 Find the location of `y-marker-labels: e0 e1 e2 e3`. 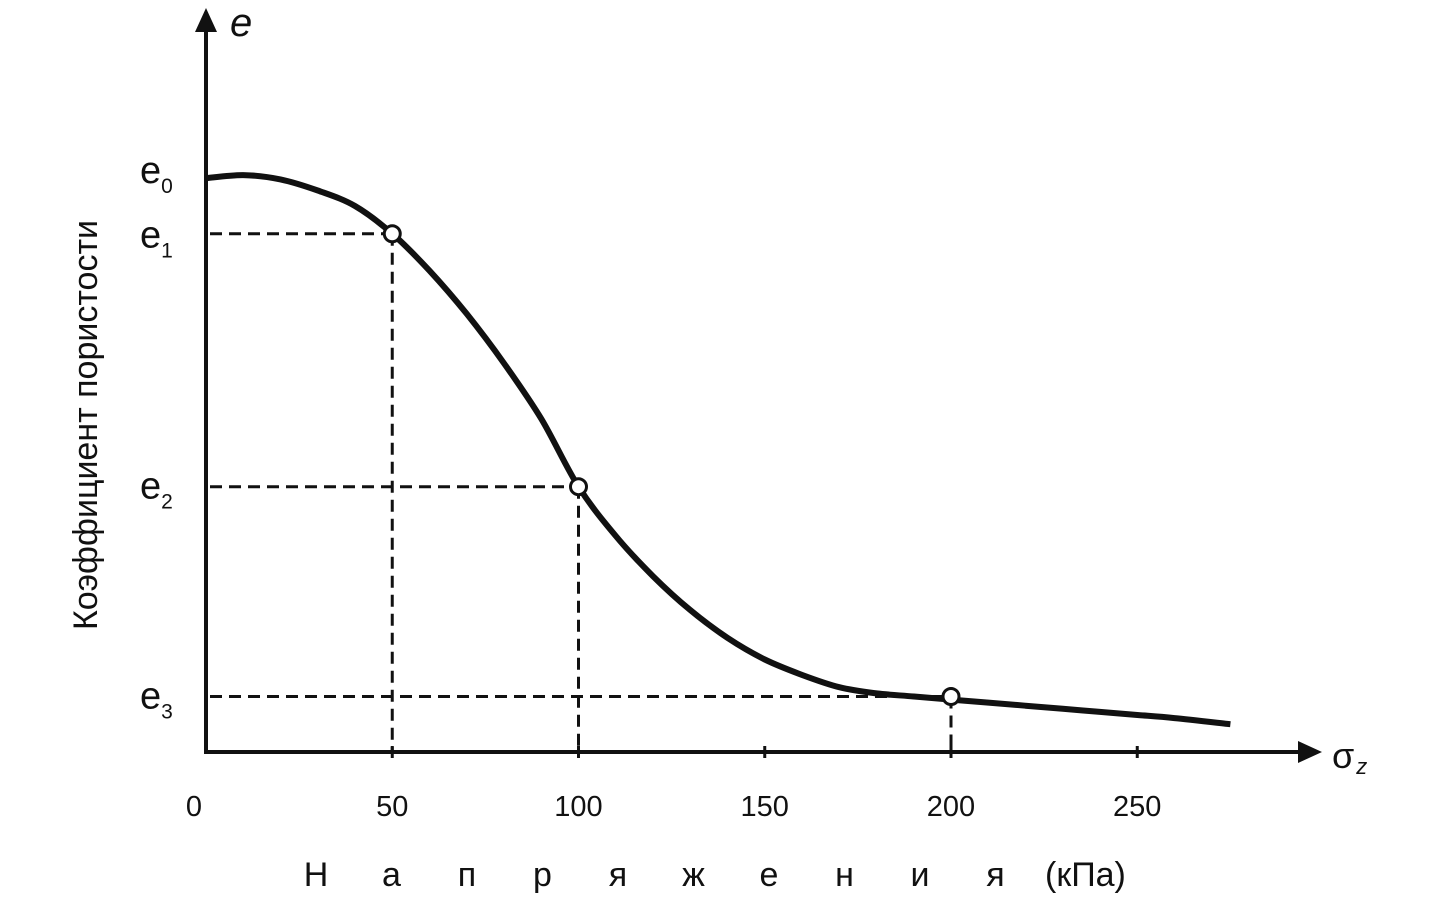

y-marker-labels: e0 e1 e2 e3 is located at coordinates (156, 436).